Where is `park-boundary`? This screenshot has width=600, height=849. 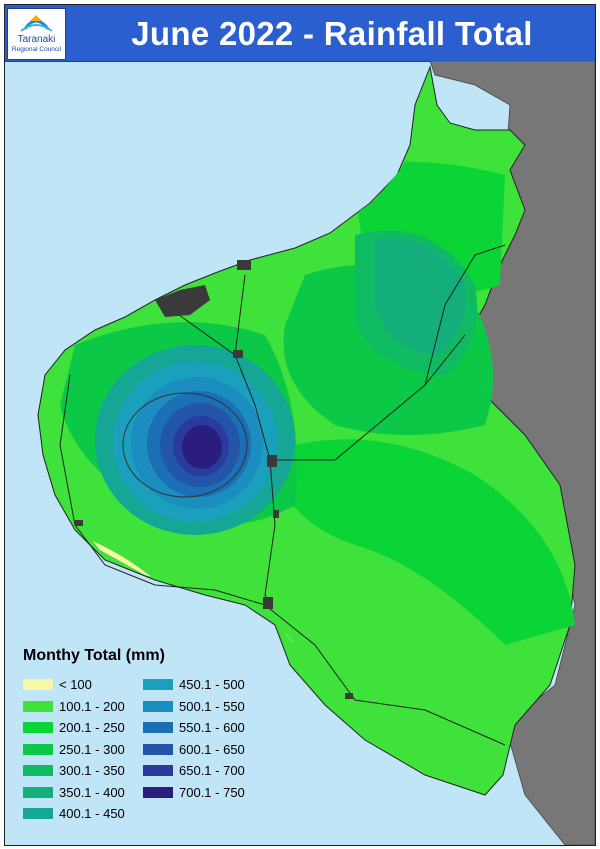 park-boundary is located at coordinates (185, 445).